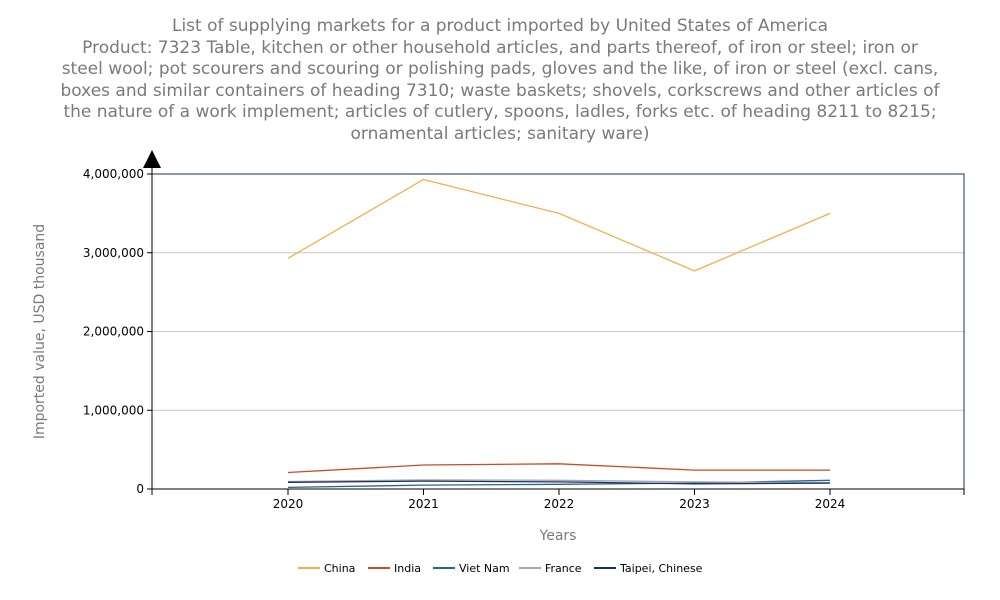 This screenshot has height=600, width=1000. I want to click on x-tick-label: 2024, so click(830, 504).